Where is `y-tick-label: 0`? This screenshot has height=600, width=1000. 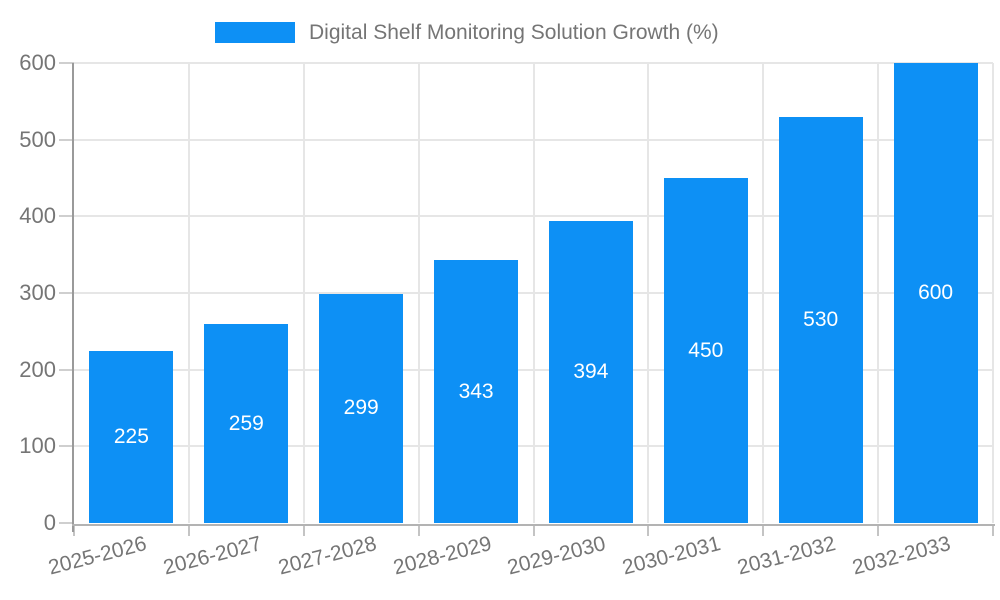
y-tick-label: 0 is located at coordinates (49, 522).